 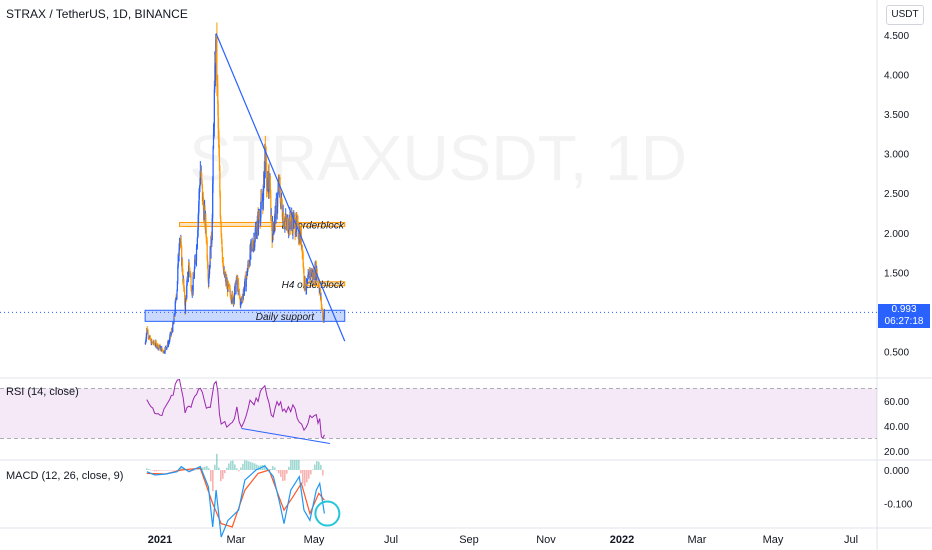 I want to click on price-tick-label: 1.500, so click(x=896, y=273).